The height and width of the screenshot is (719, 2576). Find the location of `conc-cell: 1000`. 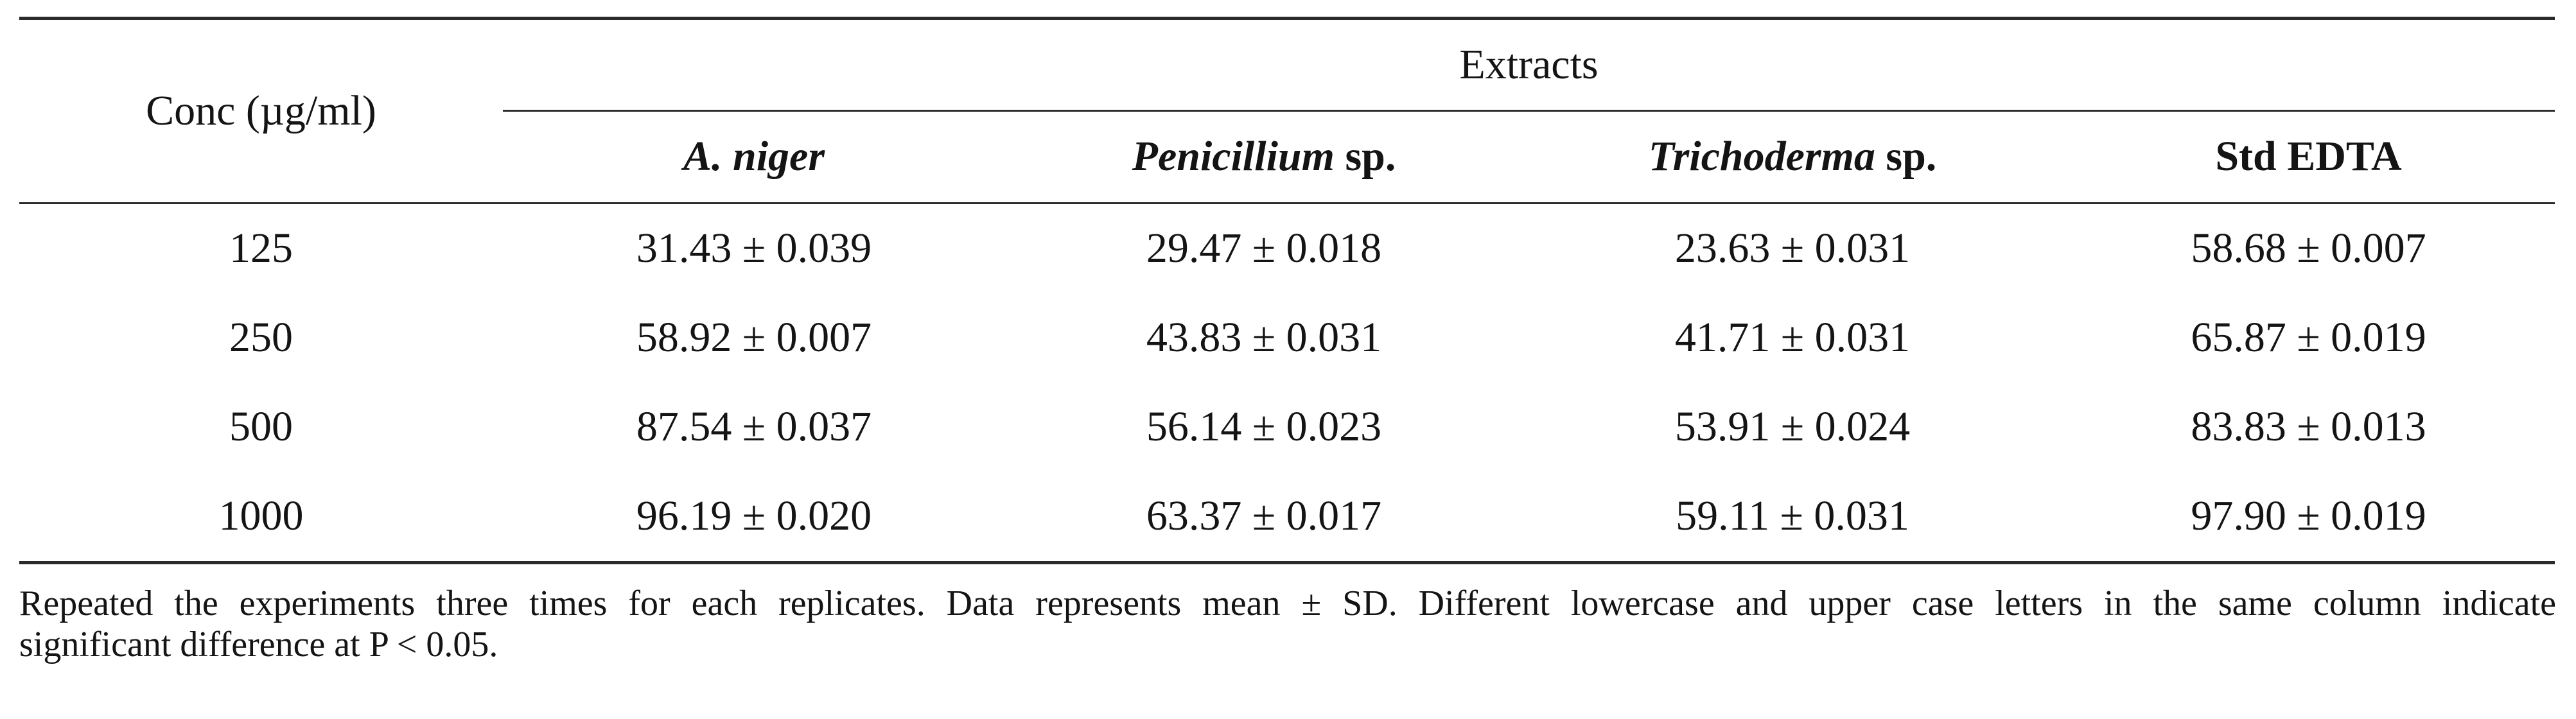

conc-cell: 1000 is located at coordinates (261, 516).